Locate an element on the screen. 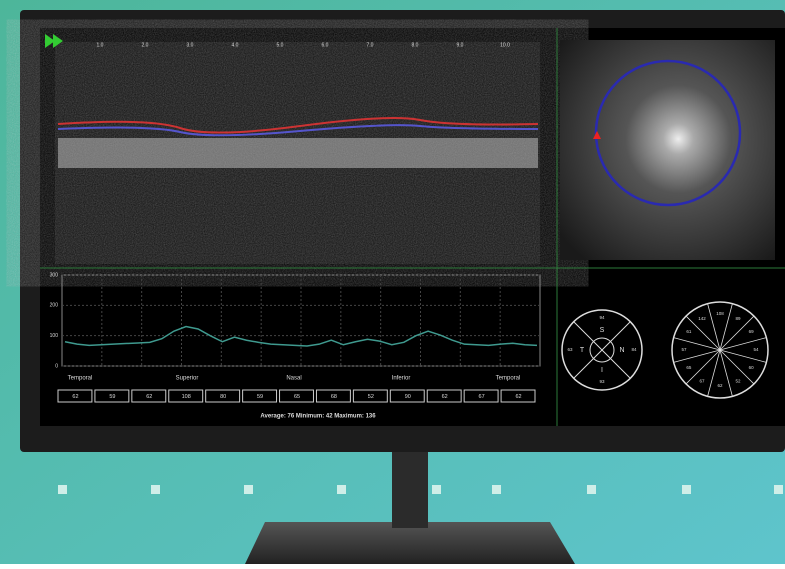 This screenshot has width=785, height=569. quadrant-line is located at coordinates (602, 350).